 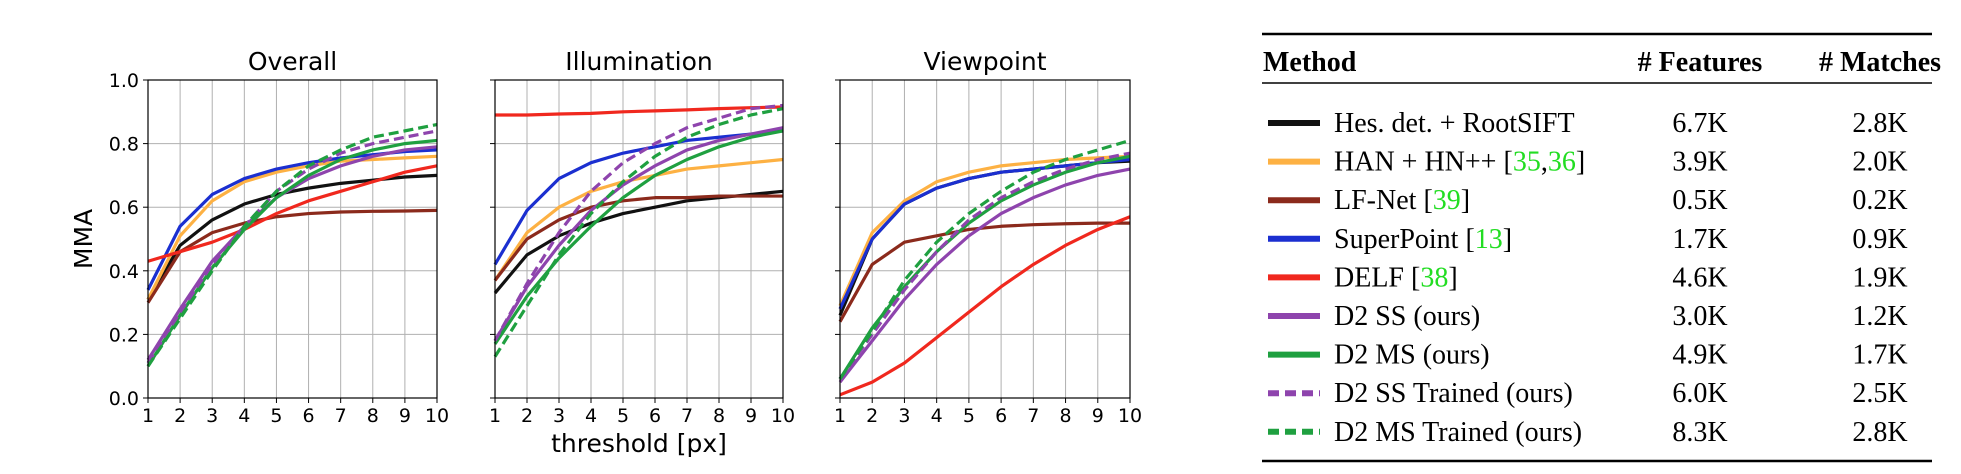 What do you see at coordinates (1879, 316) in the screenshot?
I see `matches-cell: 1.2K` at bounding box center [1879, 316].